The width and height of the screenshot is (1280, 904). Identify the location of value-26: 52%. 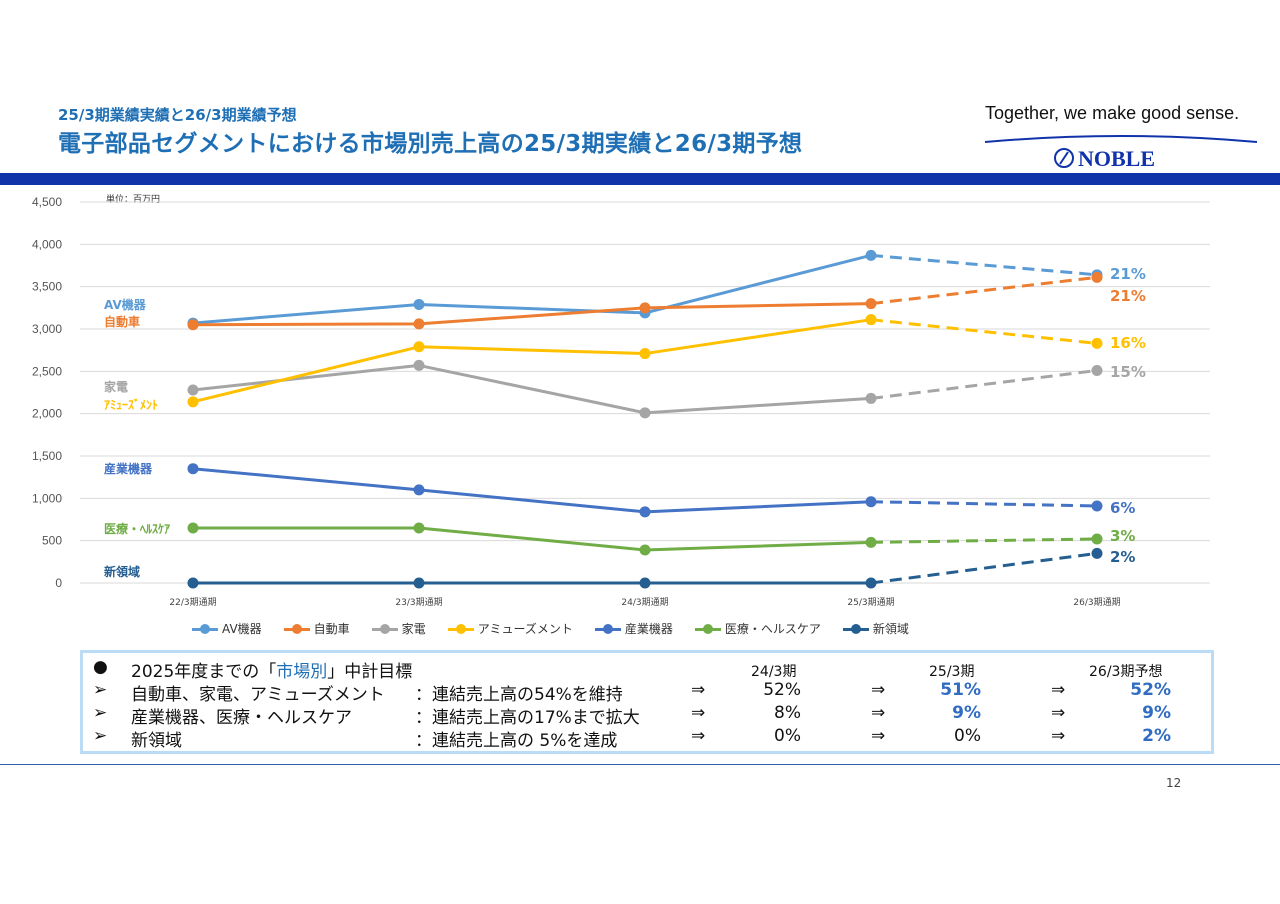
(1150, 690).